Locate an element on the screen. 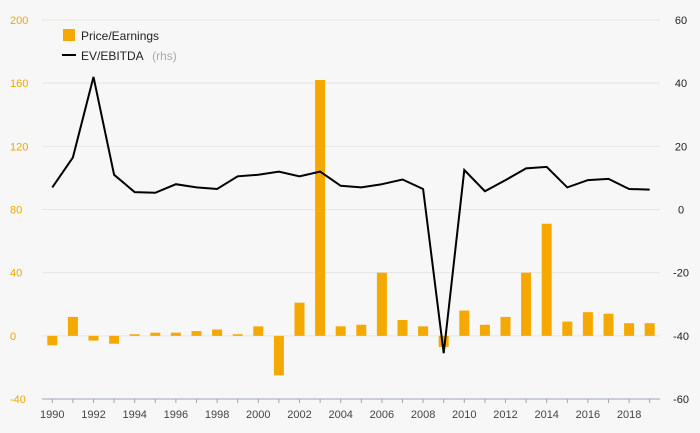 This screenshot has height=433, width=700. left-tick-label: 40 is located at coordinates (16, 274).